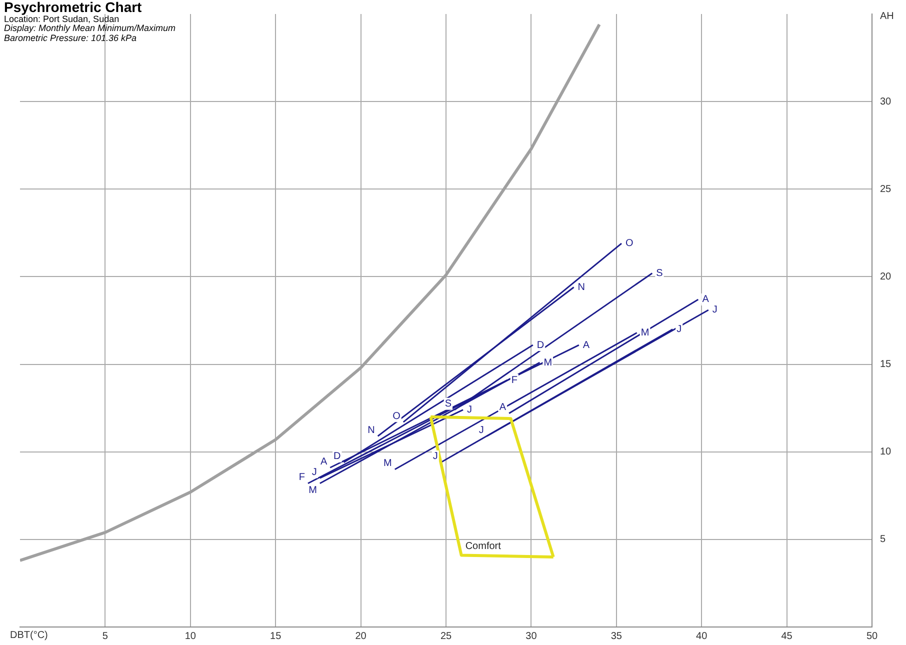  I want to click on x-tick-label: 20, so click(361, 636).